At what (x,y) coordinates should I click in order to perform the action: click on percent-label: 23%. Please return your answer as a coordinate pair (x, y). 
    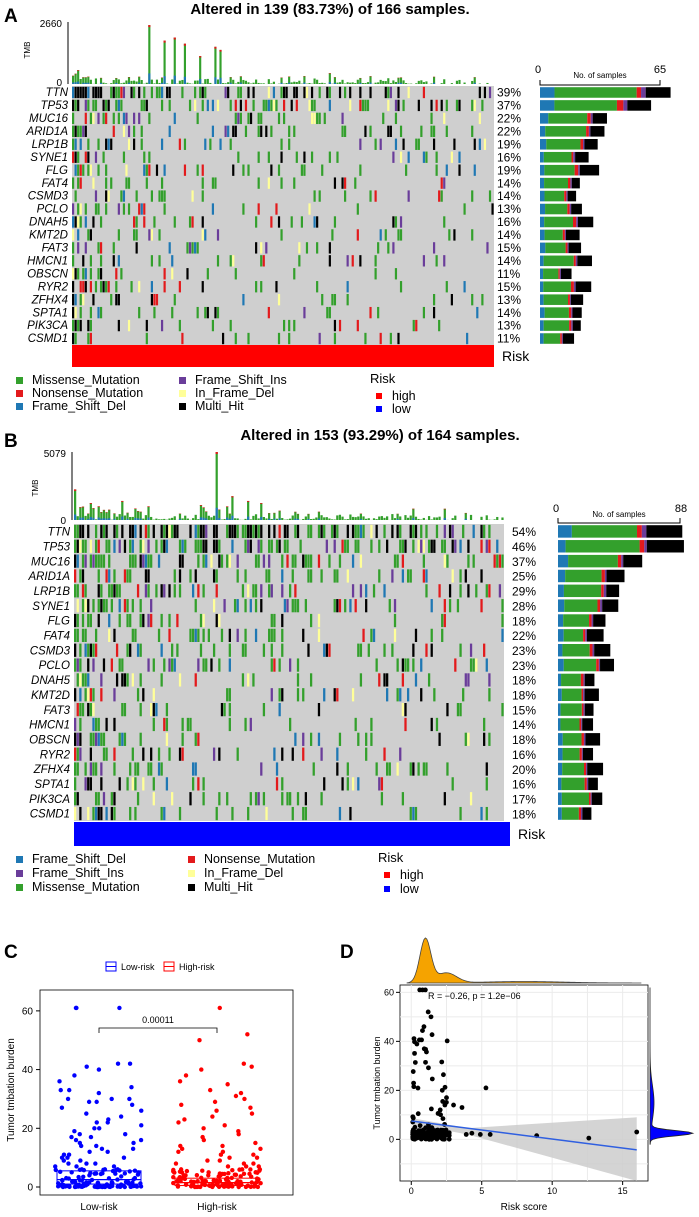
    Looking at the image, I should click on (524, 666).